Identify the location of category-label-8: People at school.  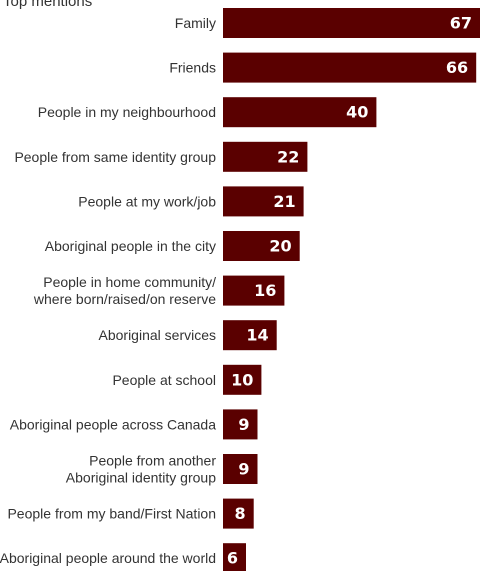
(164, 380).